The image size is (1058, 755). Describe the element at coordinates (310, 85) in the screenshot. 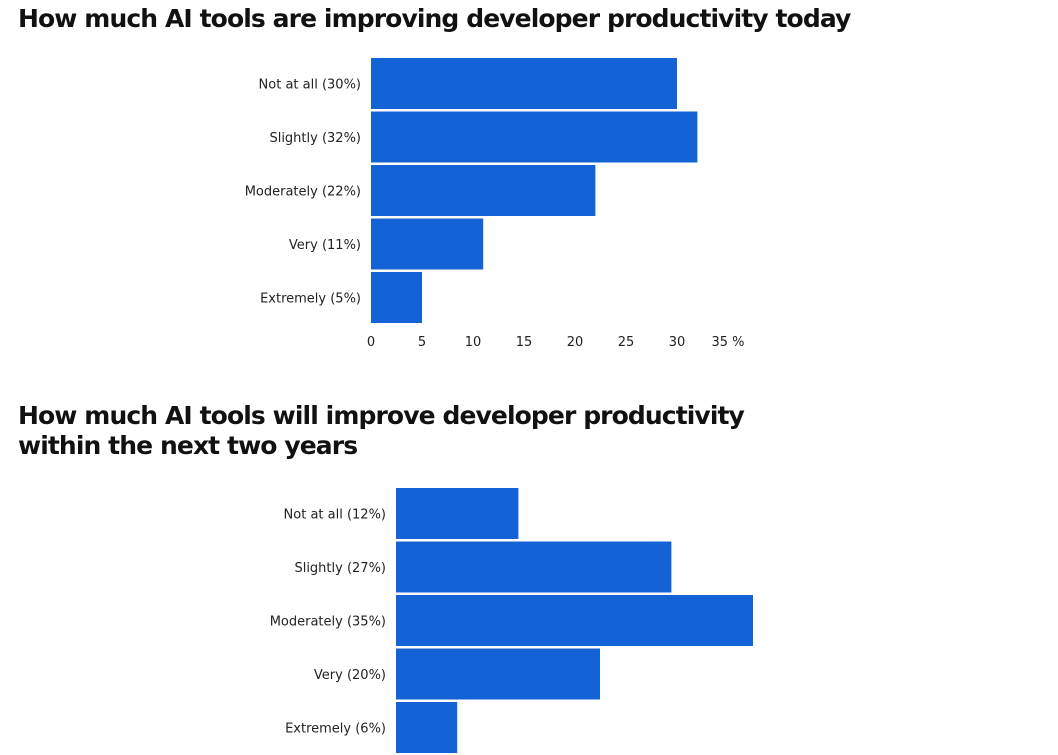

I see `category-label-0-0: Not at all (30%)` at that location.